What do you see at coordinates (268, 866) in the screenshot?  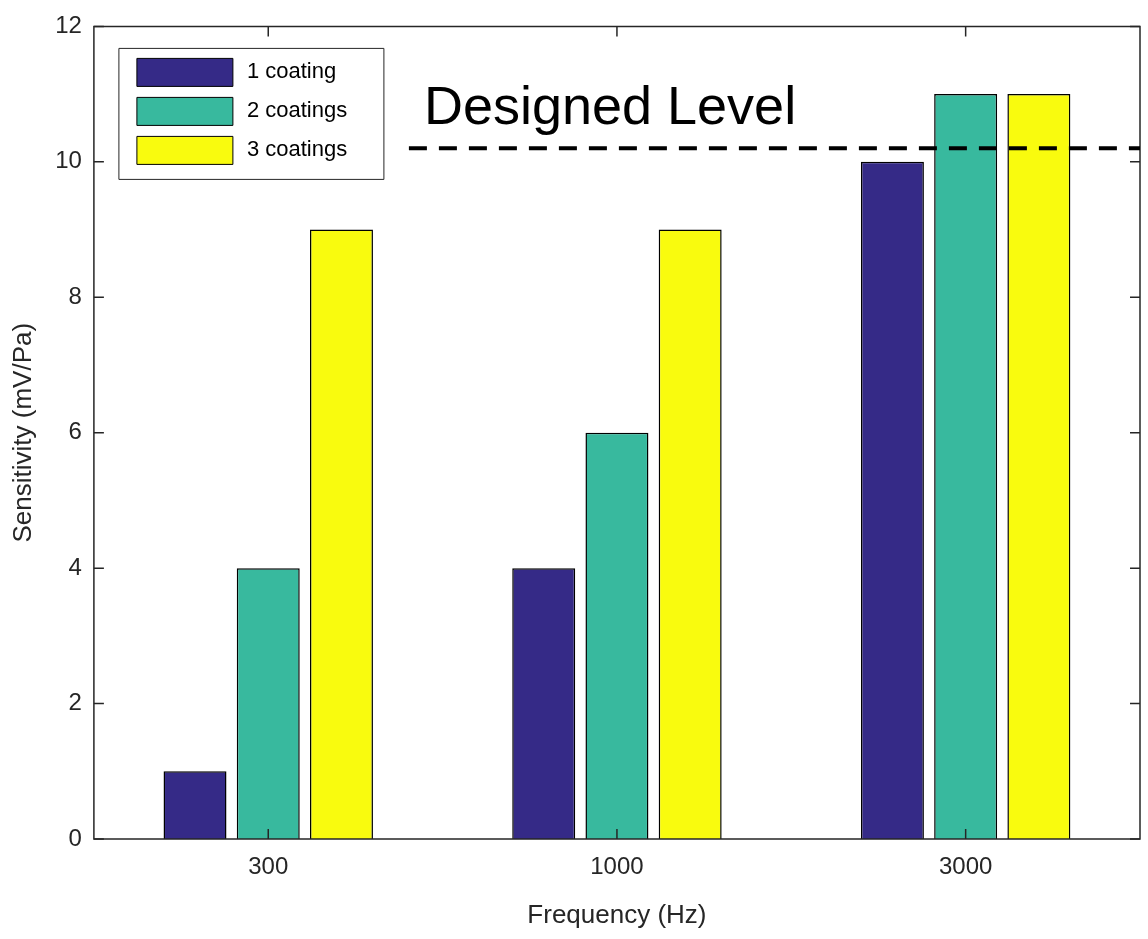 I see `x-tick-label: 300` at bounding box center [268, 866].